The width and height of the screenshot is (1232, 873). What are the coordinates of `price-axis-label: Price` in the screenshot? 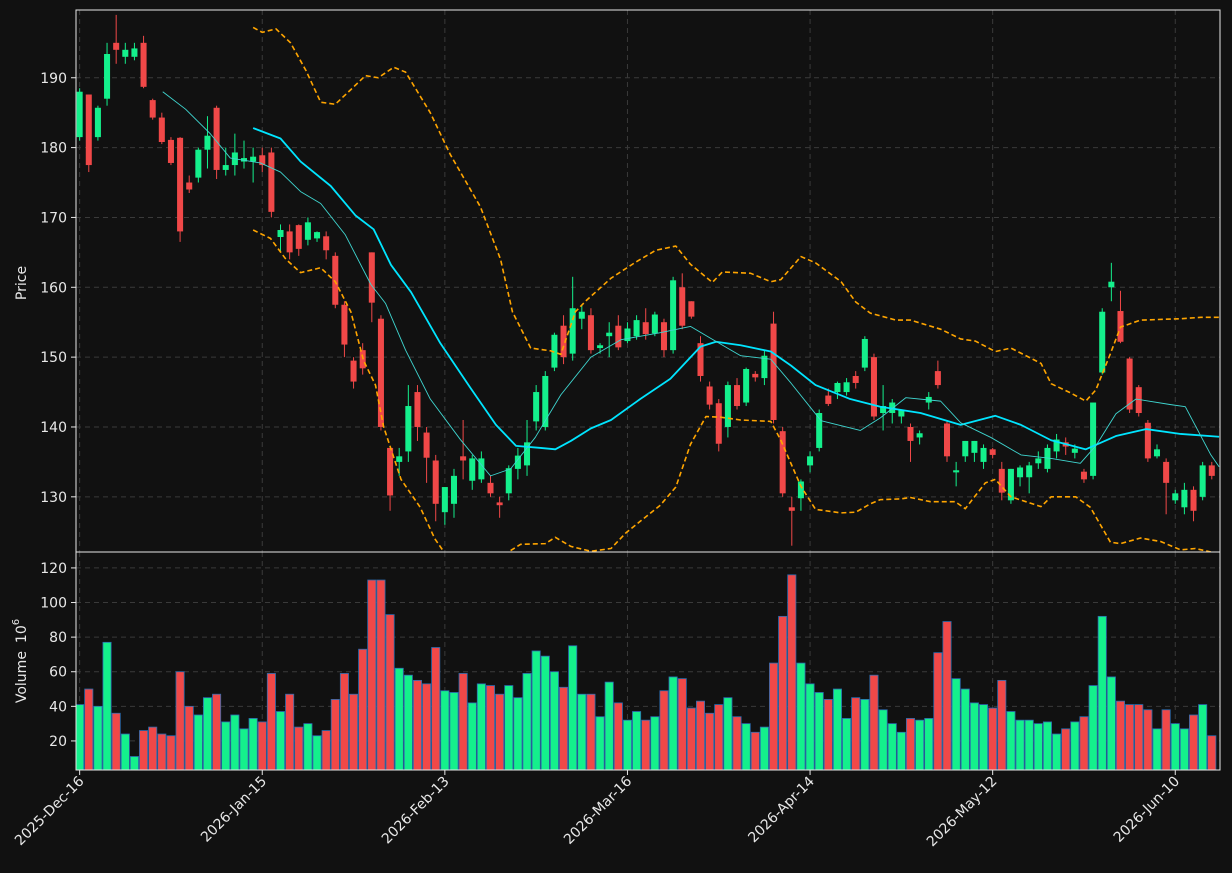 It's located at (22, 283).